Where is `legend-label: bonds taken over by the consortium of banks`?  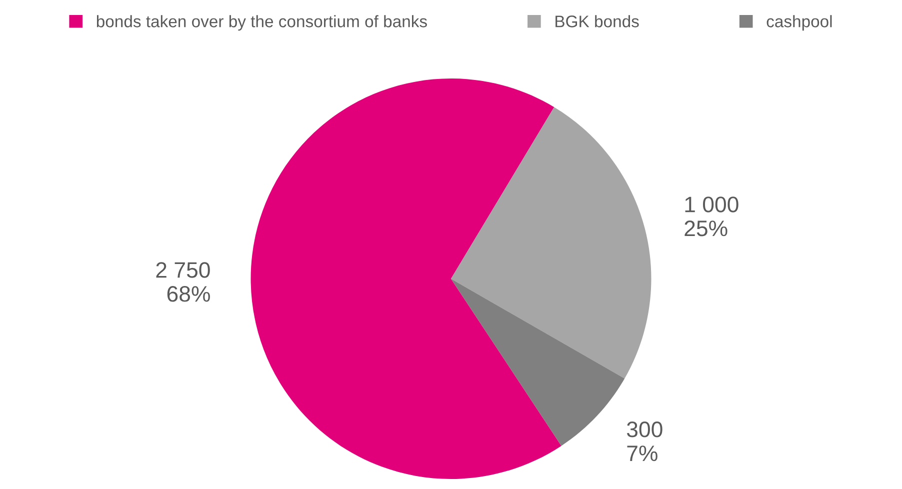
legend-label: bonds taken over by the consortium of banks is located at coordinates (261, 23).